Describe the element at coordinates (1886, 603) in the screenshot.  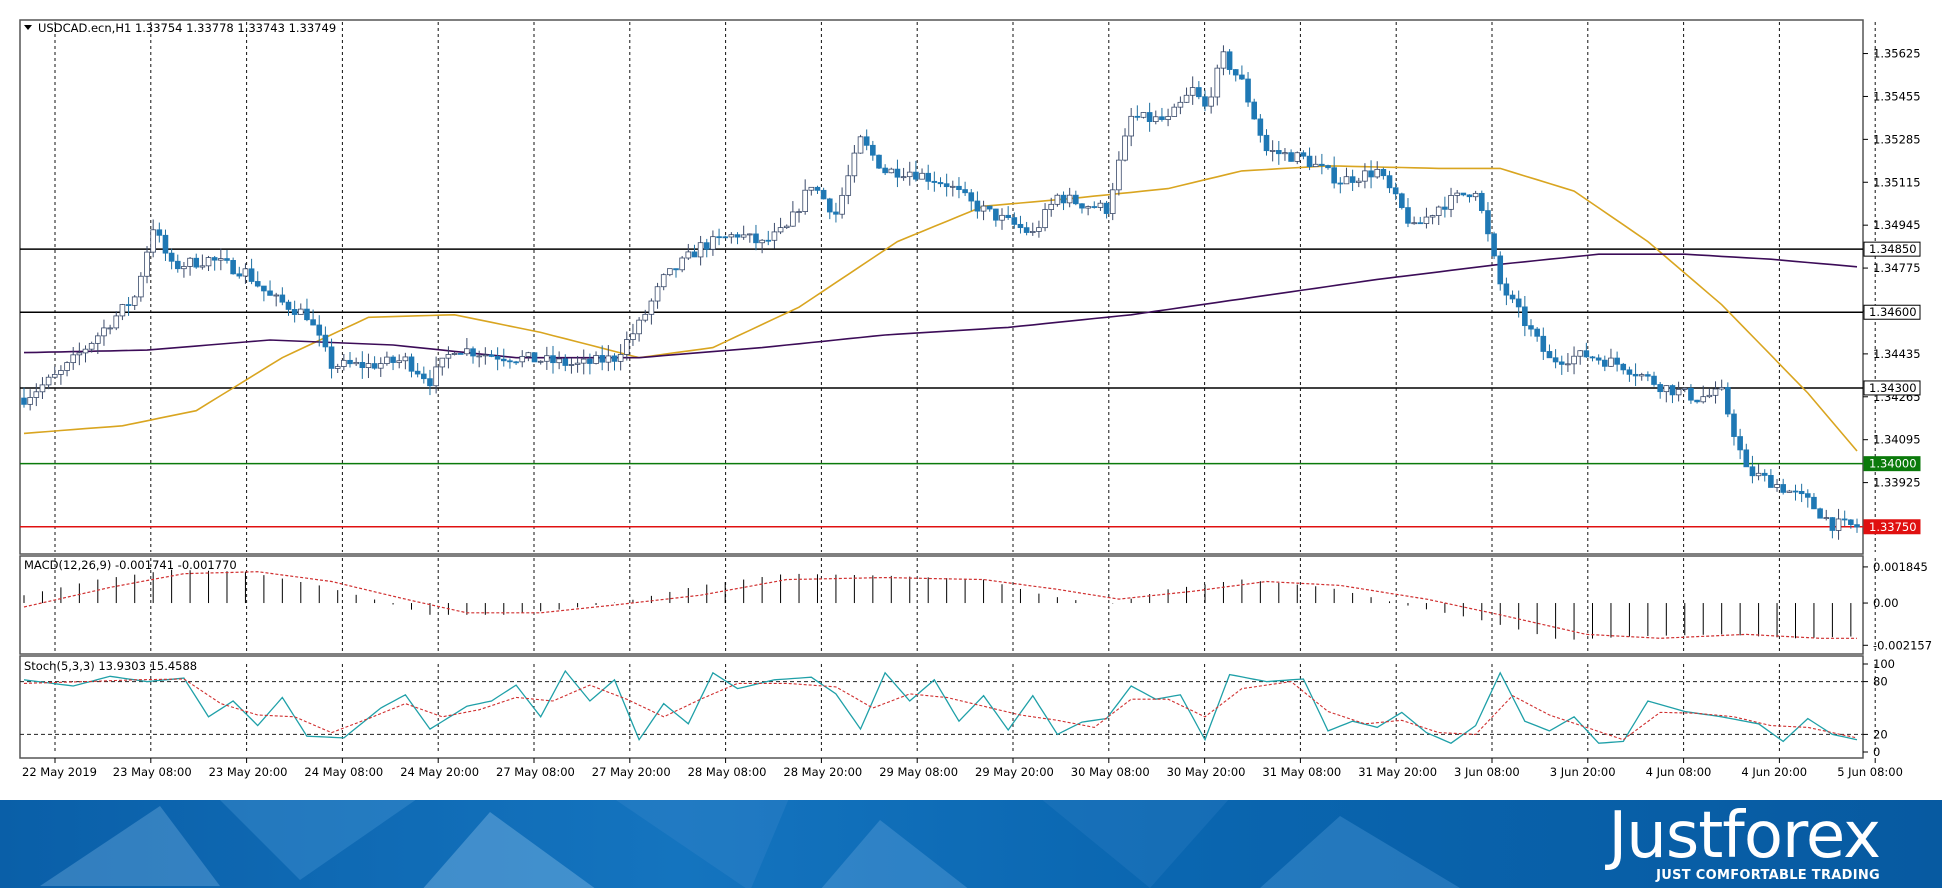
I see `macd-tick-label: 0.00` at that location.